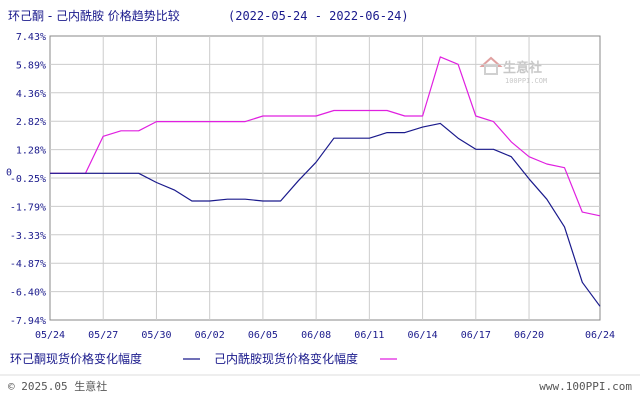 This screenshot has width=640, height=400. Describe the element at coordinates (76, 358) in the screenshot. I see `legend-label-series1: 环己酮现货价格变化幅度` at that location.